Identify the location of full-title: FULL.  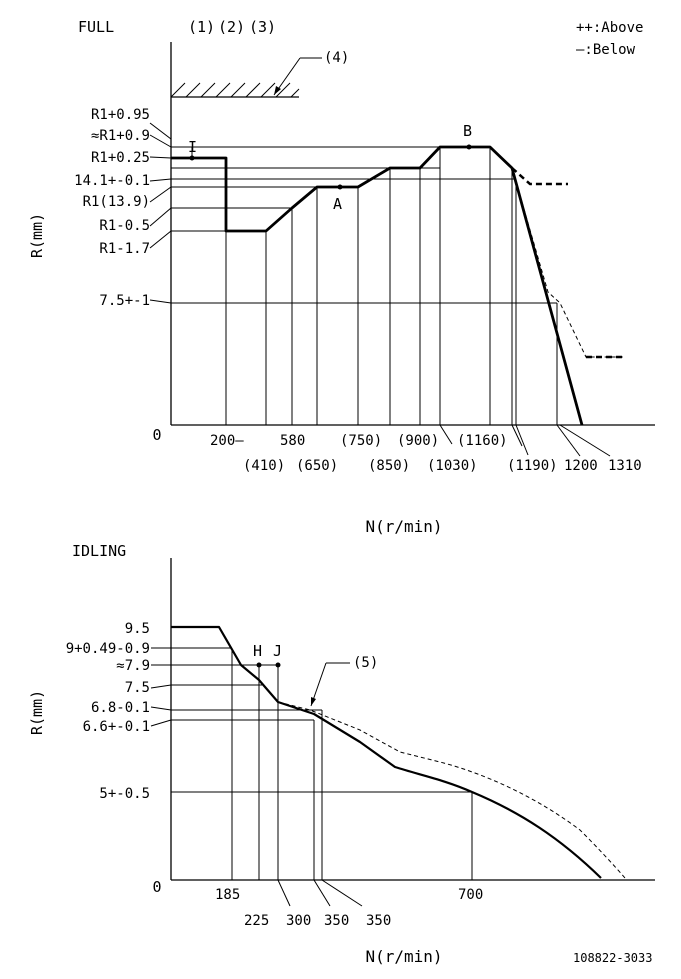
(96, 27).